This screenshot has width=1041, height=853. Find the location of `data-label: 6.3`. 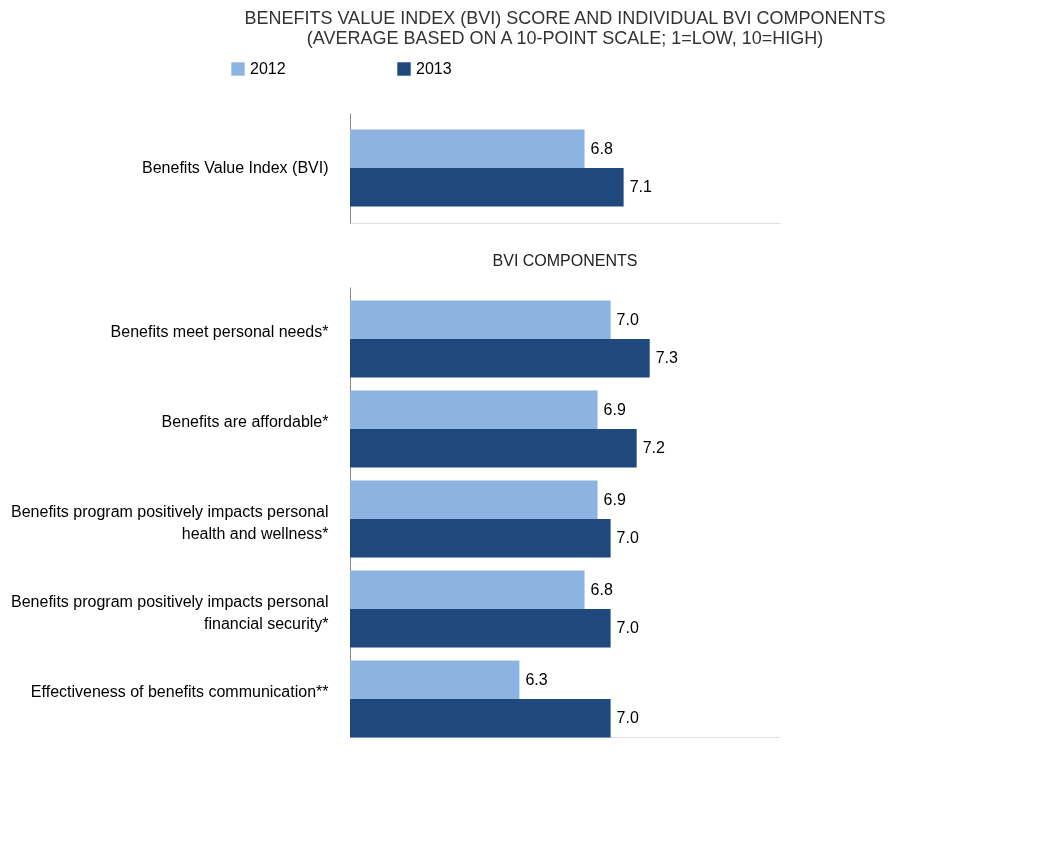

data-label: 6.3 is located at coordinates (536, 679).